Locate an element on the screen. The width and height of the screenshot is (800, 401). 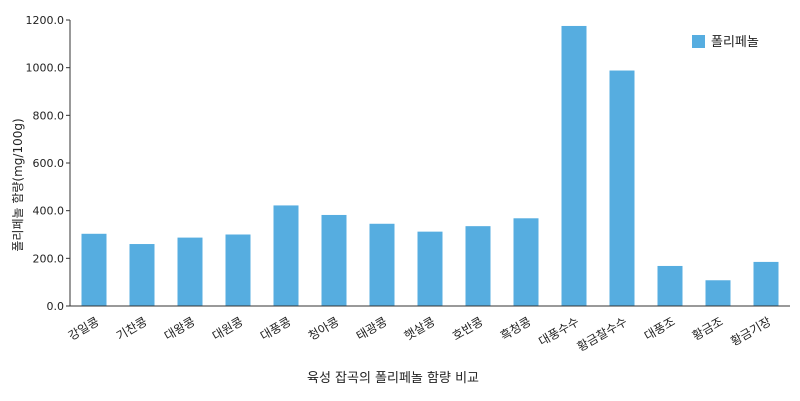
x-tick-label: 대왕콩 is located at coordinates (180, 328).